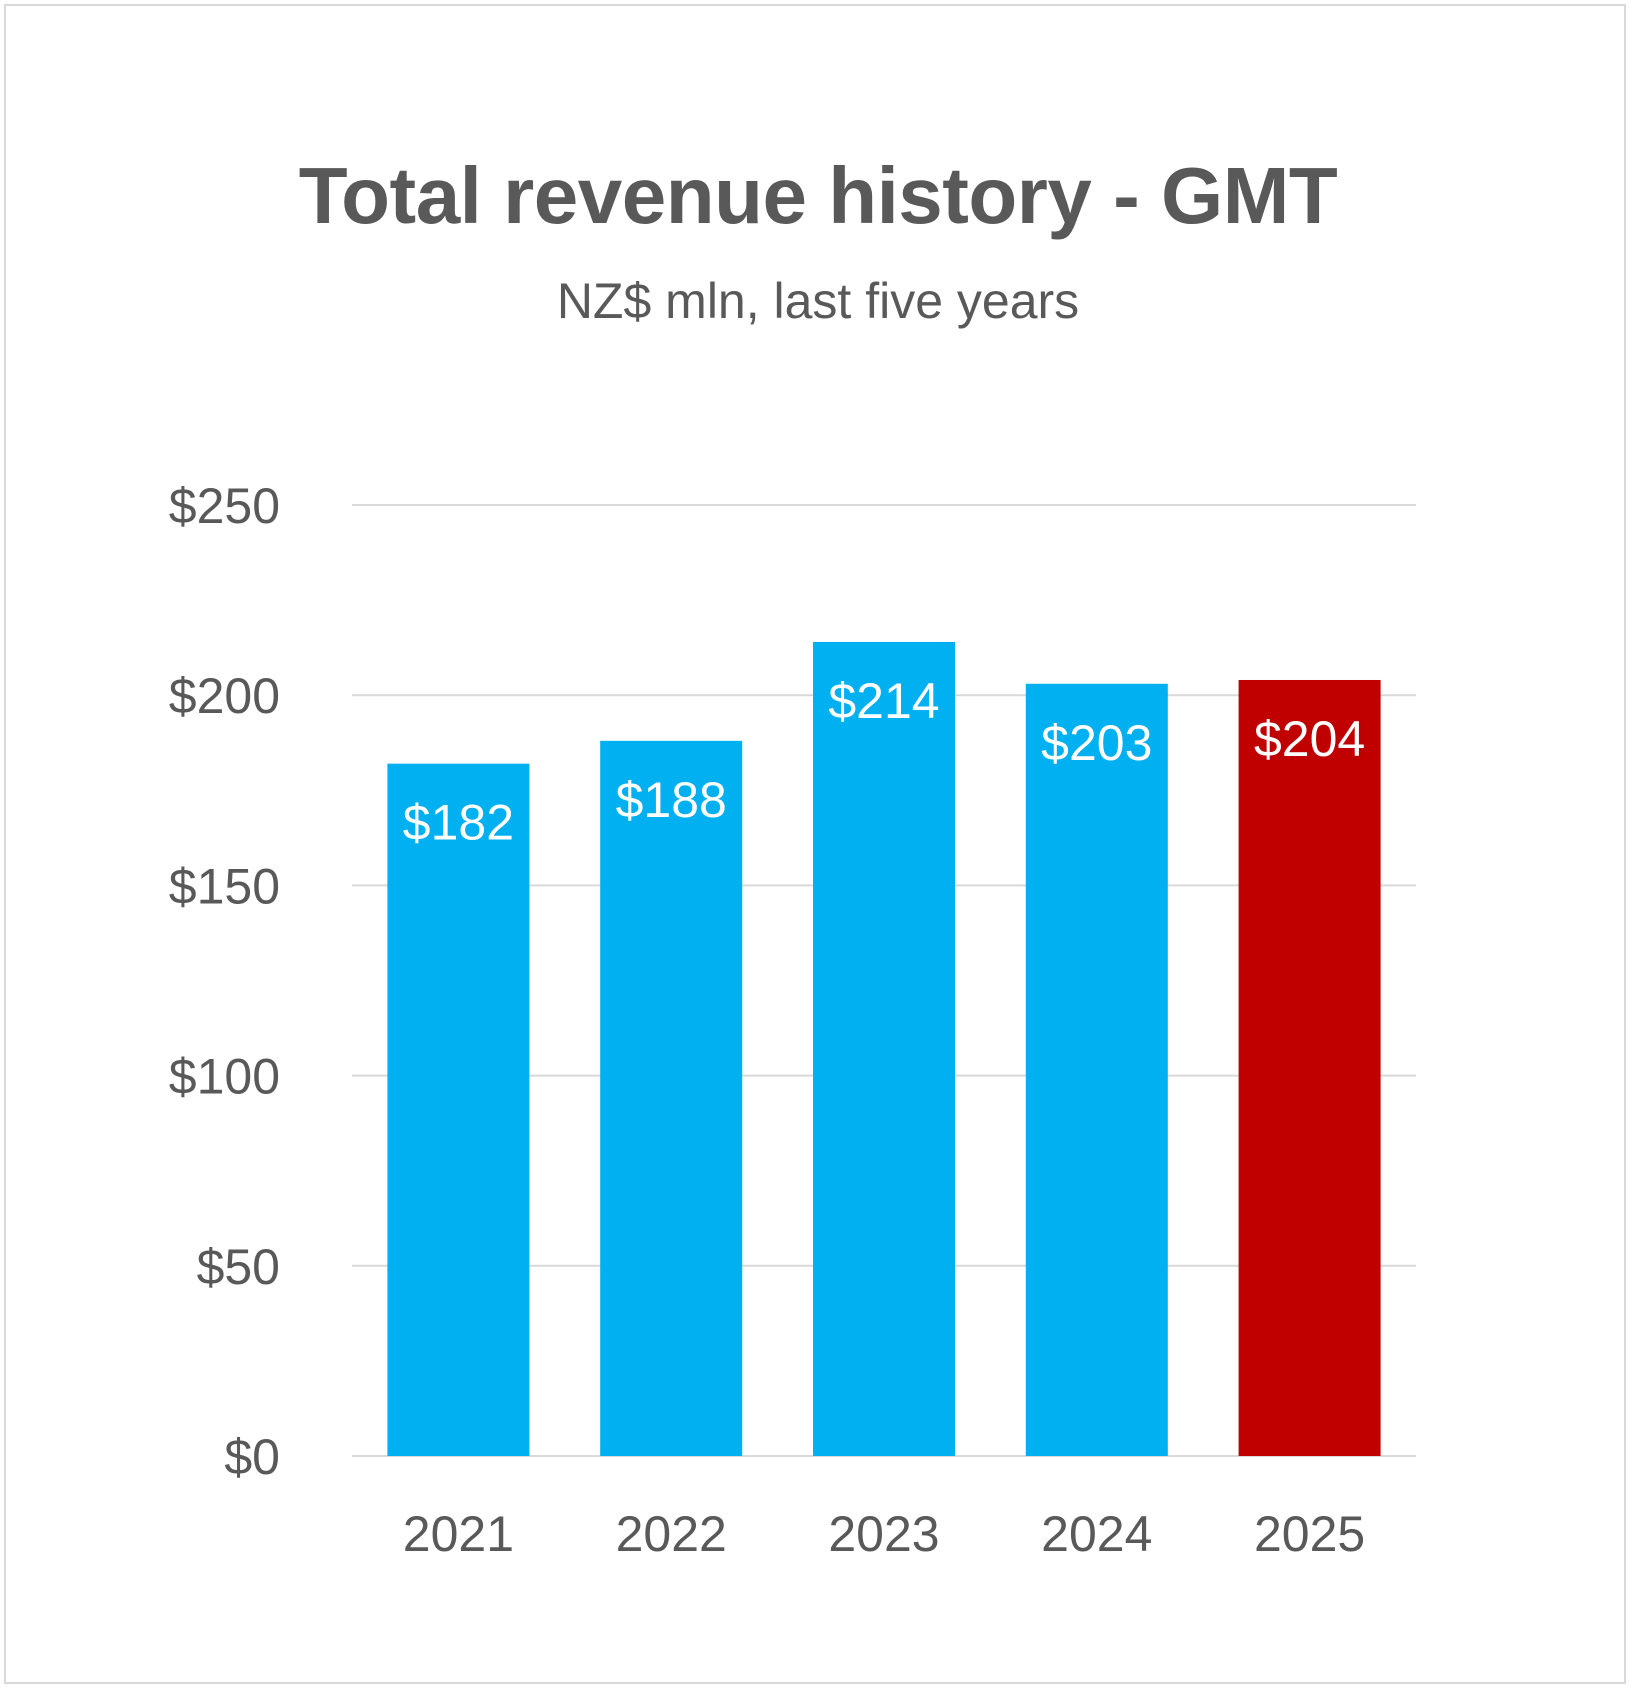  Describe the element at coordinates (1096, 1069) in the screenshot. I see `bar-2024` at that location.